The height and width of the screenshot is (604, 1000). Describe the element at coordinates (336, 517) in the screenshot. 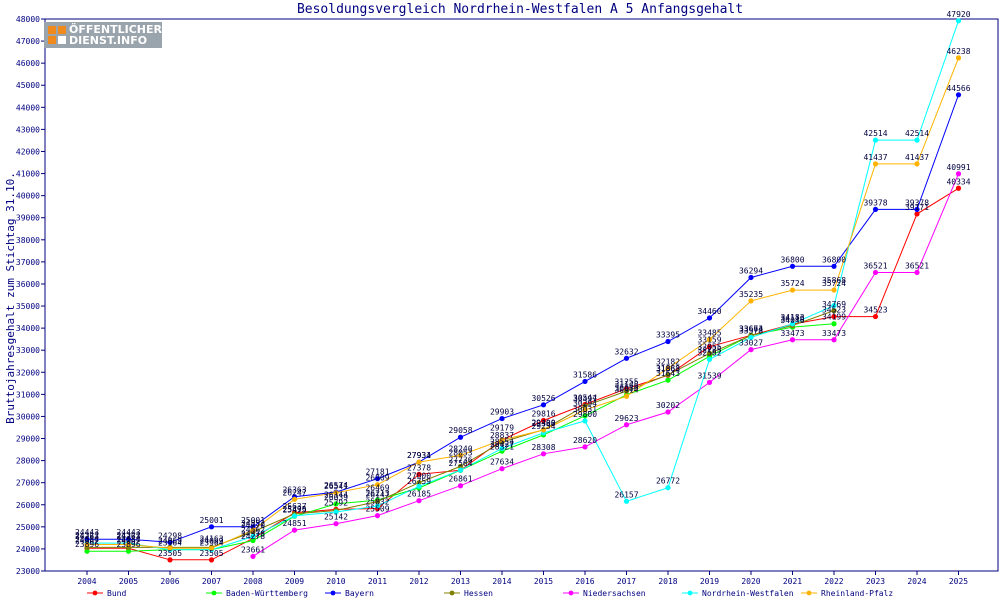

I see `data-label: 25142` at that location.